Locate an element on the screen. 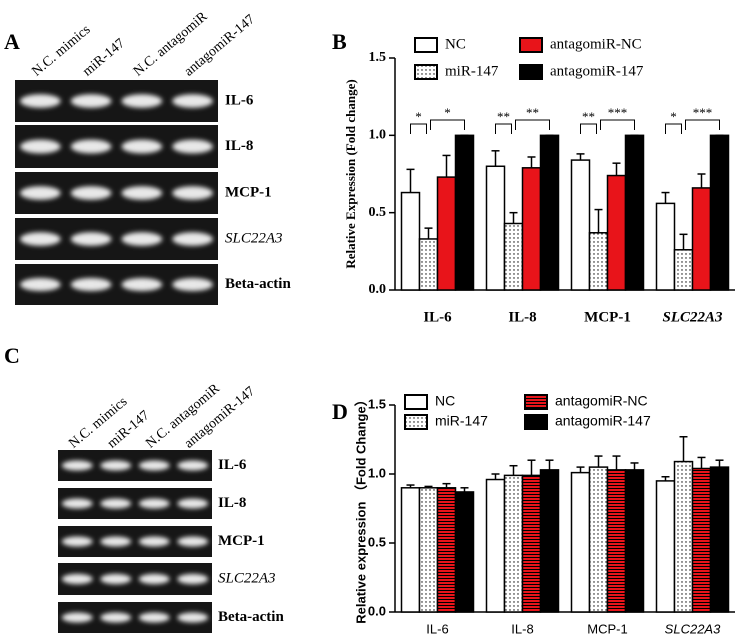  x-tick-label: IL-6 is located at coordinates (437, 317).